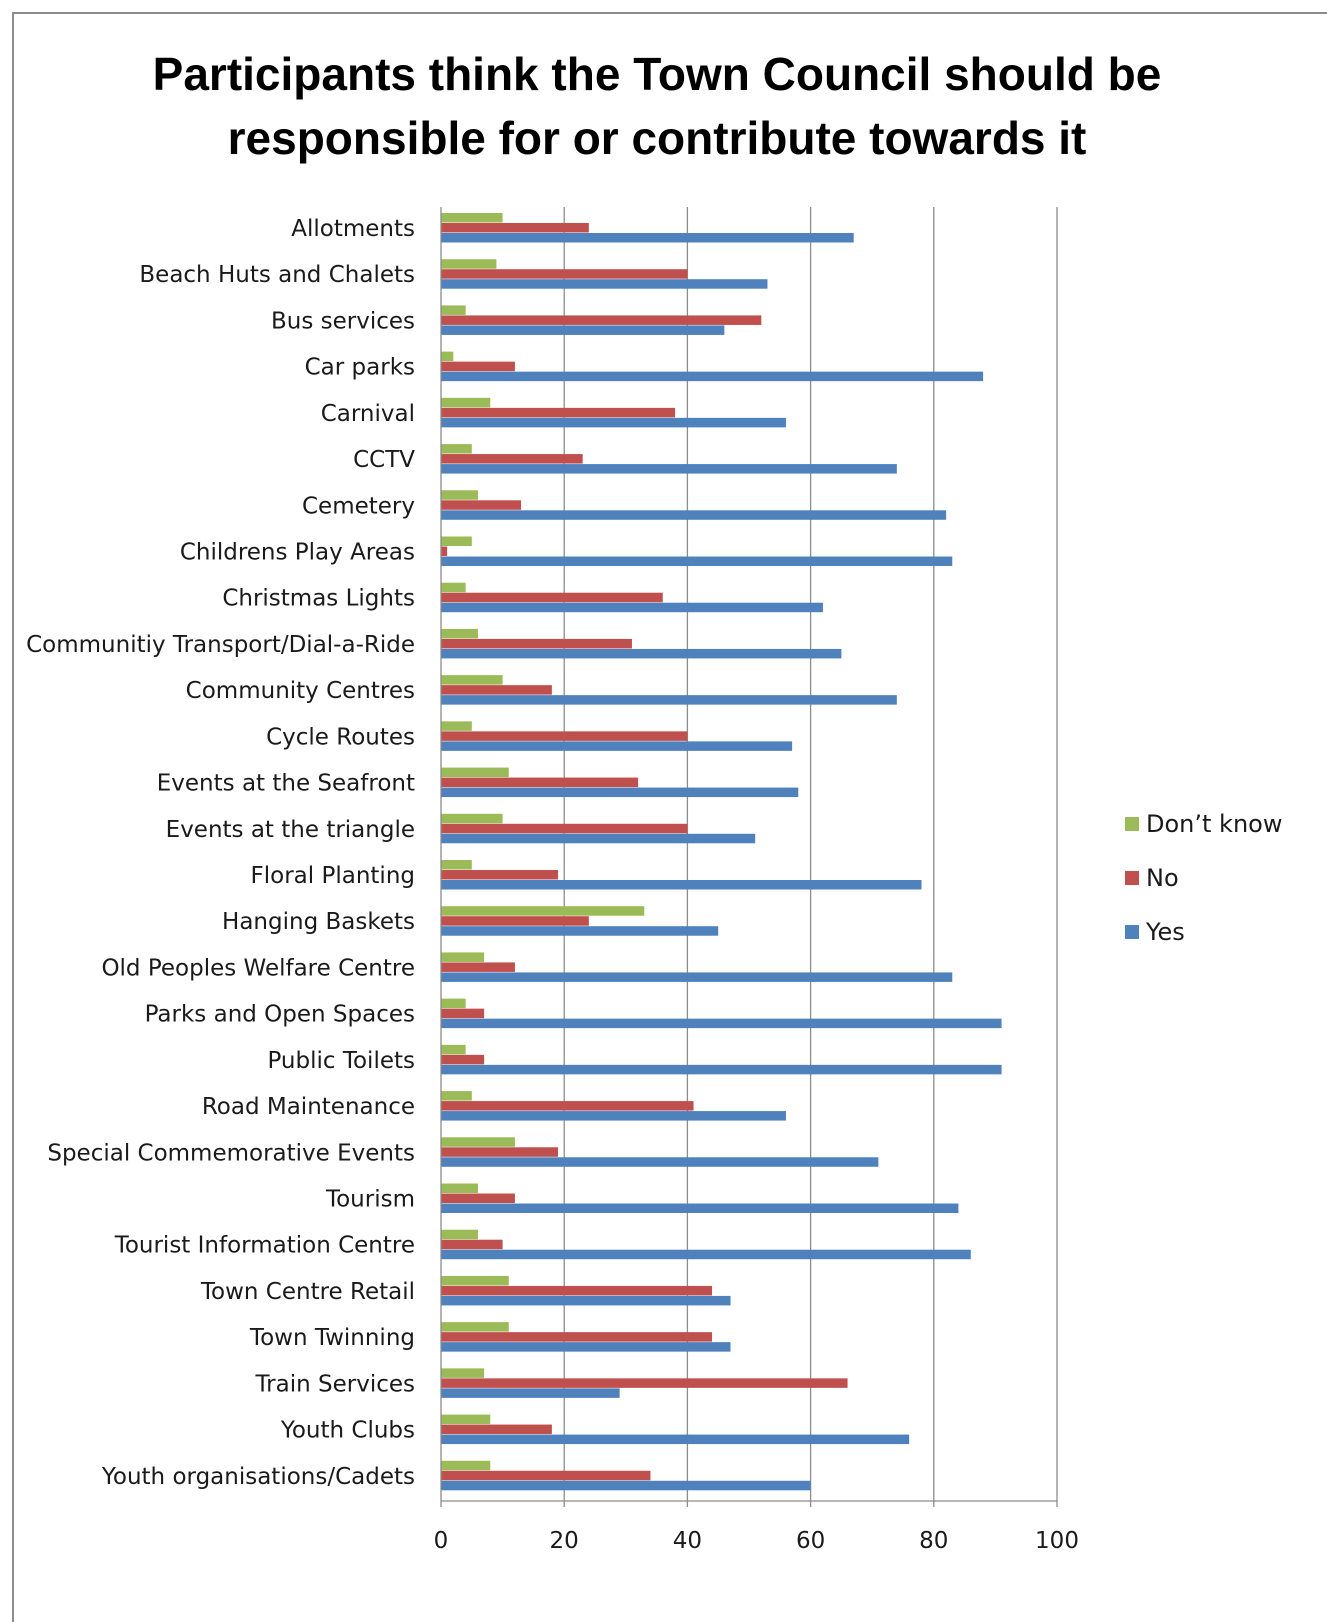 The height and width of the screenshot is (1622, 1327). I want to click on category-label: Christmas Lights, so click(318, 599).